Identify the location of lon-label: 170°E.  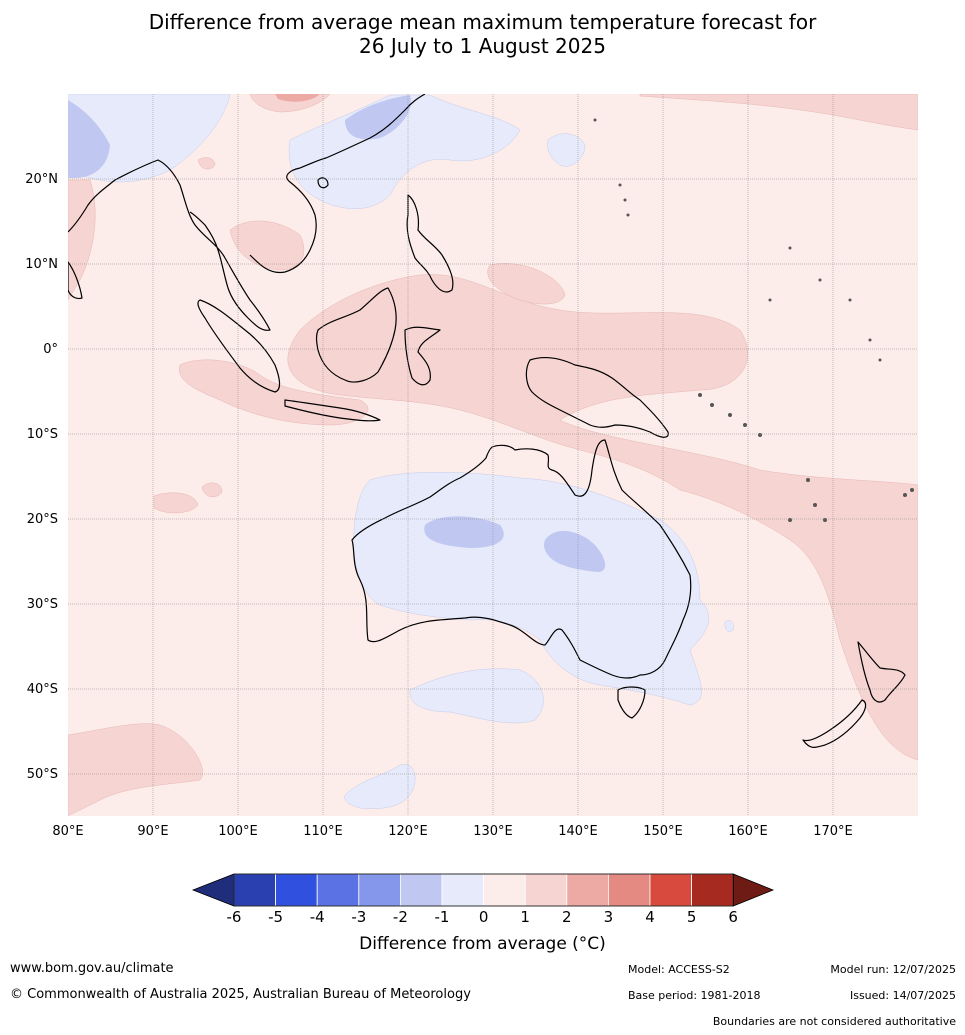
(833, 831).